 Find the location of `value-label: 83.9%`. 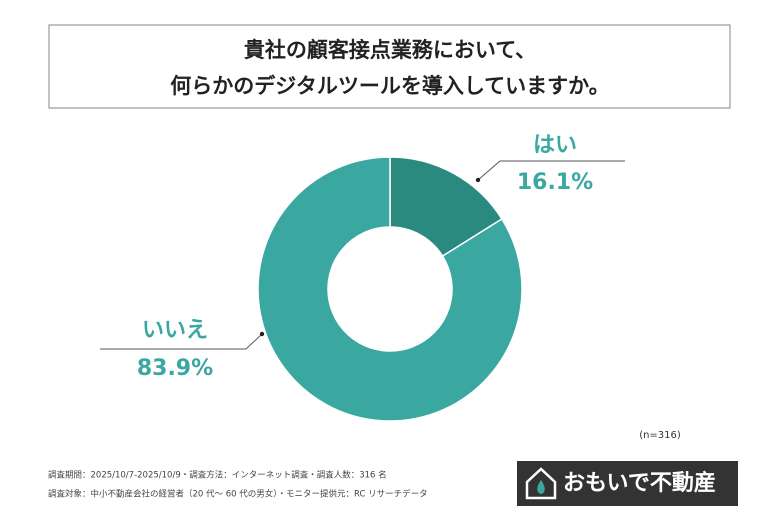

value-label: 83.9% is located at coordinates (175, 368).